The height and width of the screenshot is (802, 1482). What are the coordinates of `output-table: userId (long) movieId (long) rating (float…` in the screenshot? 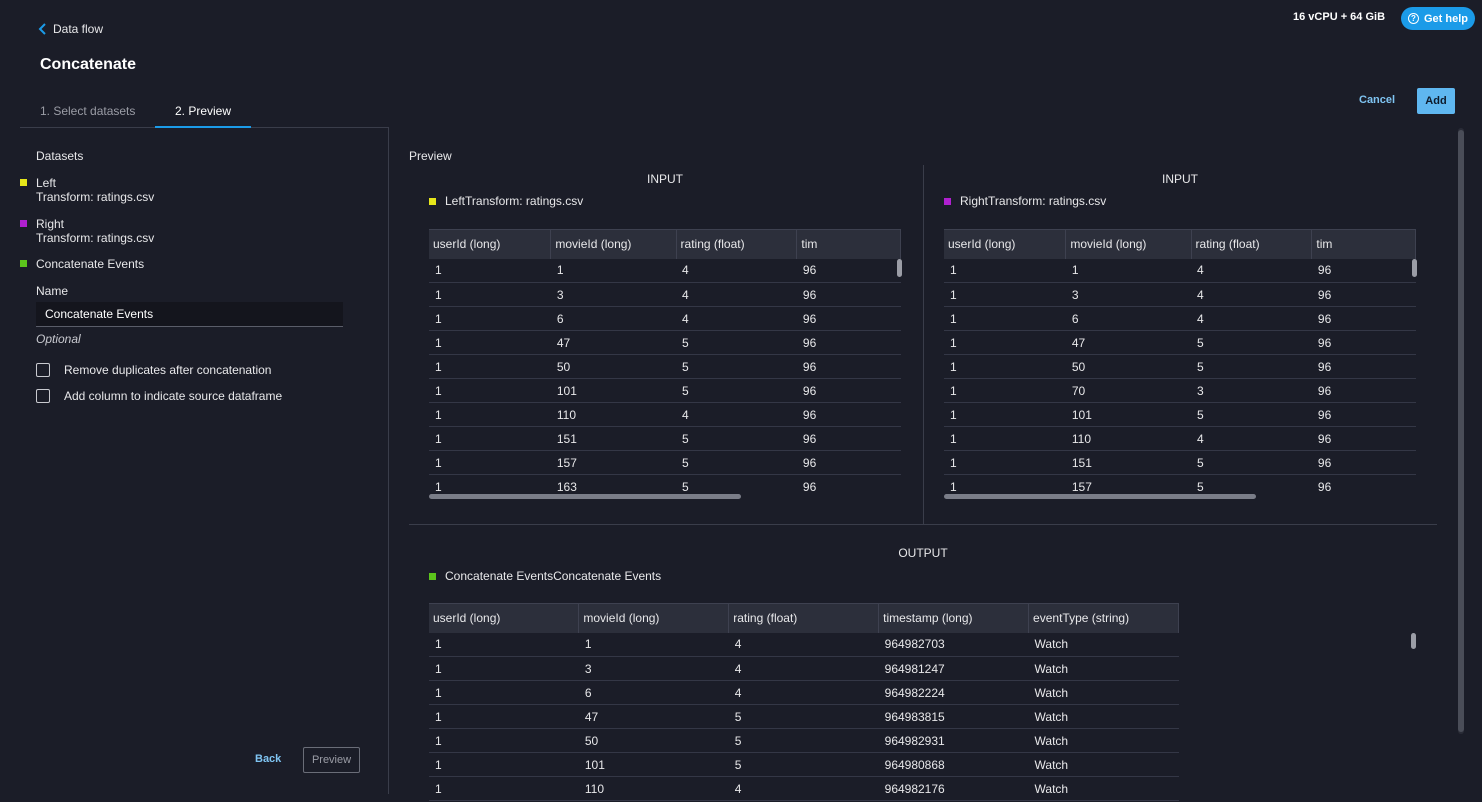 It's located at (804, 702).